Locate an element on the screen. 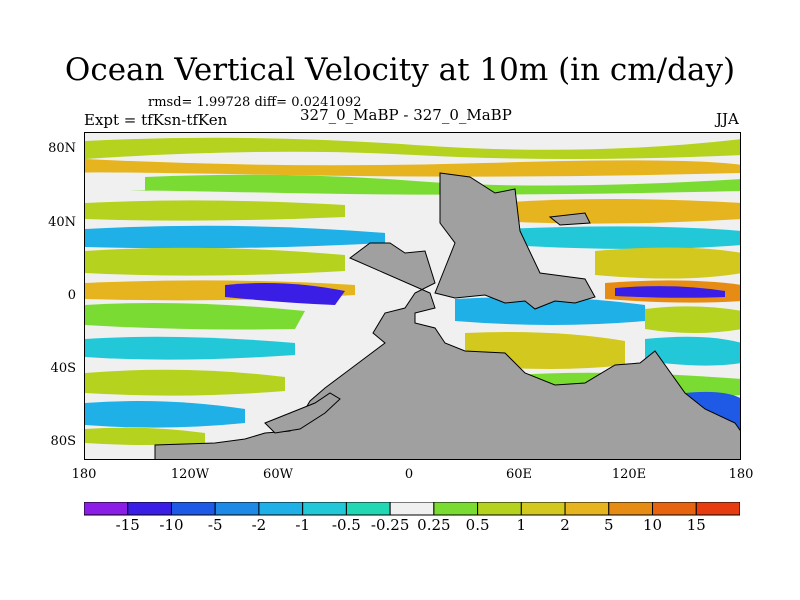 The image size is (800, 600). colorbar-label: 10 is located at coordinates (652, 525).